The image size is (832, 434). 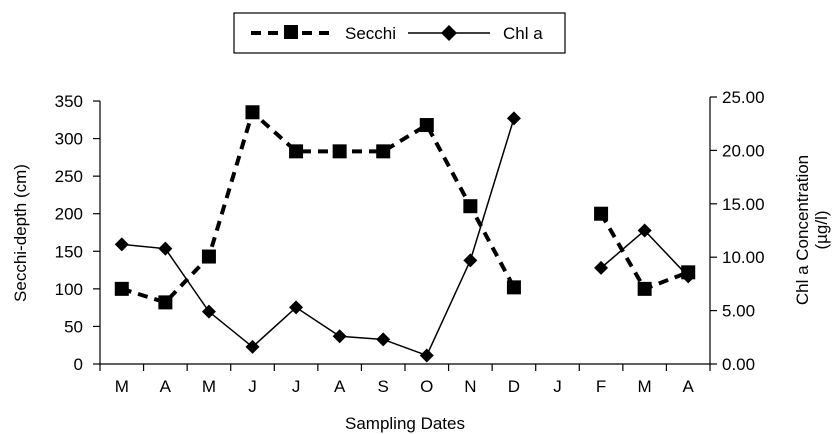 I want to click on x-tick-label: F, so click(x=601, y=386).